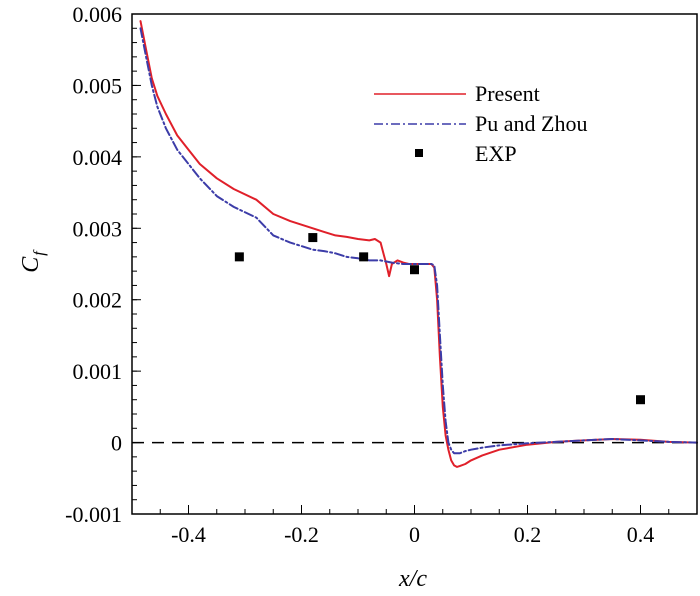 This screenshot has width=700, height=596. I want to click on y-axis-label: Cf, so click(33, 261).